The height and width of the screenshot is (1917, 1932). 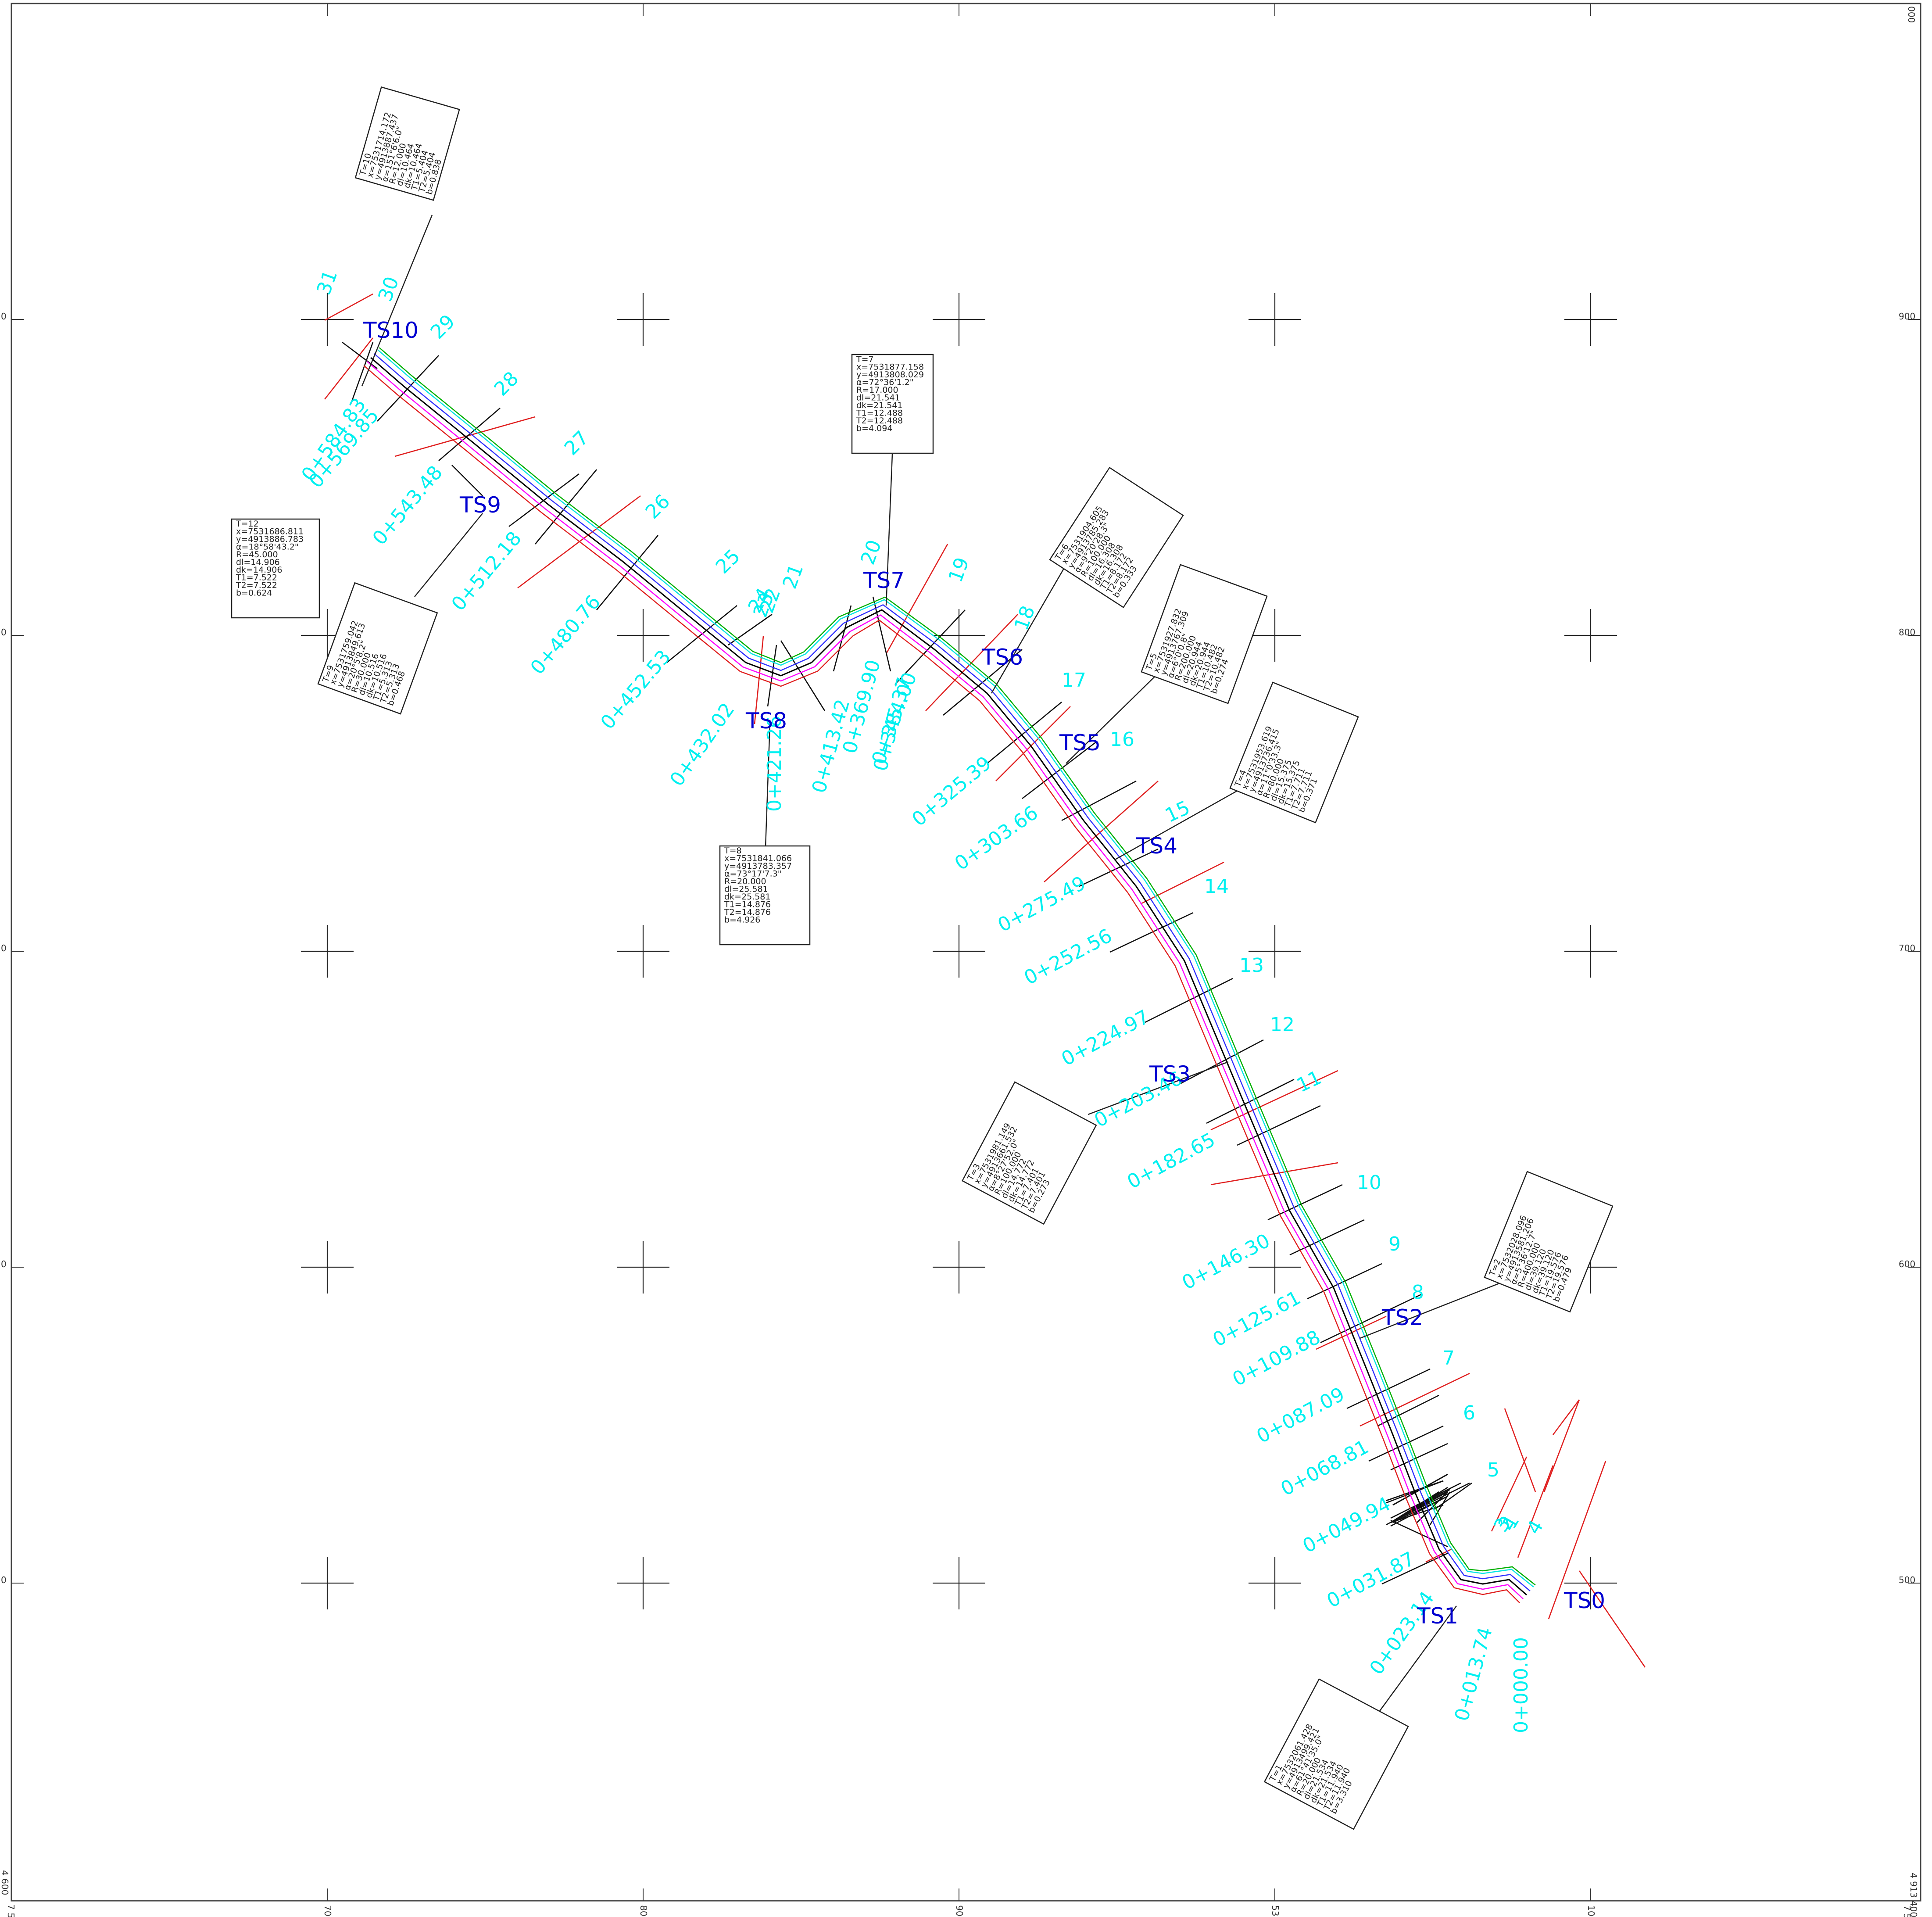 What do you see at coordinates (951, 791) in the screenshot?
I see `station-label: 0+325.39` at bounding box center [951, 791].